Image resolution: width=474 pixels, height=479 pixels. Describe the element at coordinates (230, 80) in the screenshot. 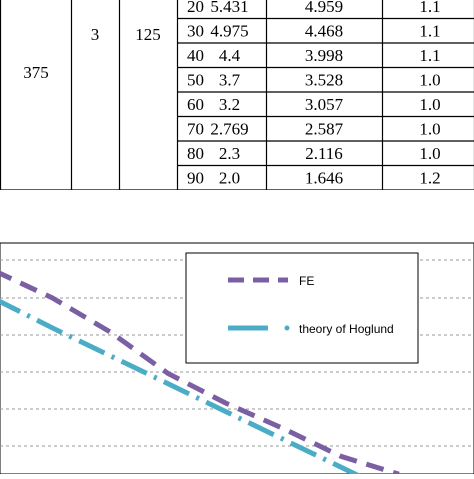

I see `table-cell-b: 3.7` at that location.